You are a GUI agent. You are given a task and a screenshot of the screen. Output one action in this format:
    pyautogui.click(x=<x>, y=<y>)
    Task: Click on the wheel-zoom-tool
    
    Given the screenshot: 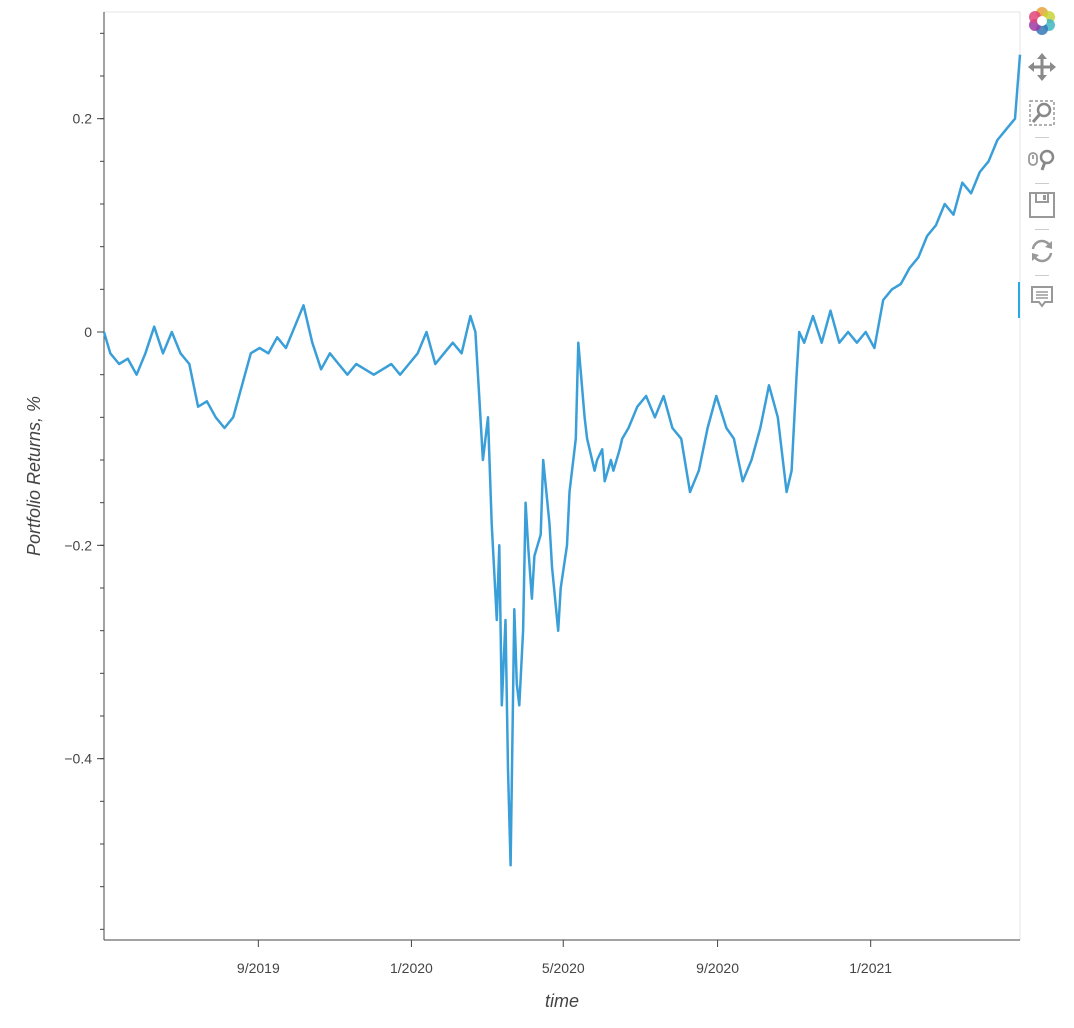 What is the action you would take?
    pyautogui.click(x=1042, y=162)
    